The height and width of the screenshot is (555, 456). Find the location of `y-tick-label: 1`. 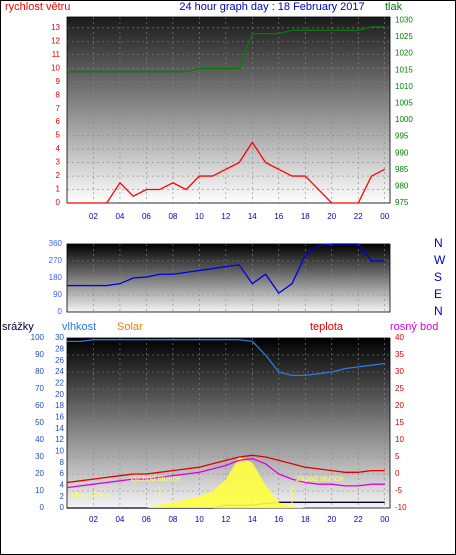

y-tick-label: 1 is located at coordinates (58, 189).